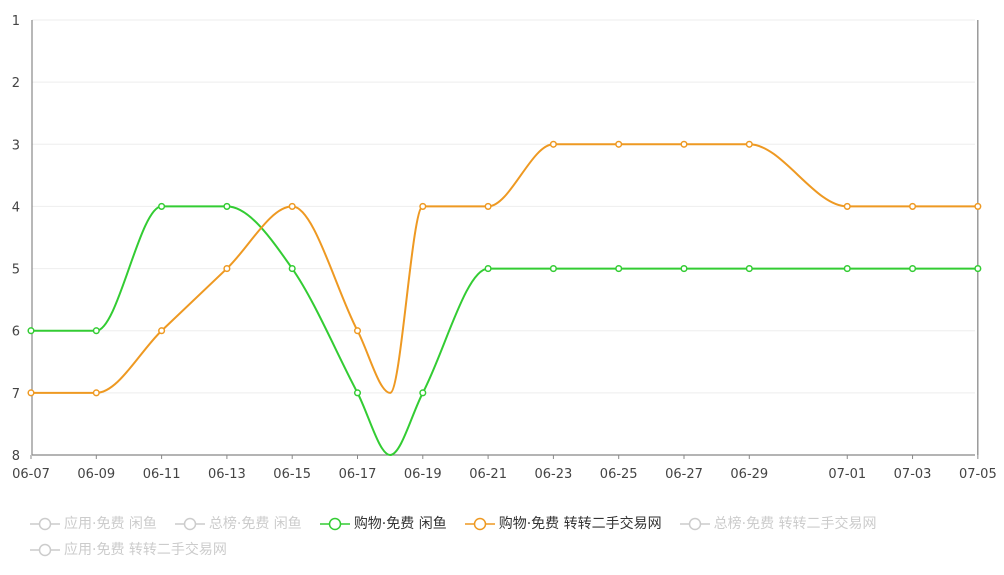  What do you see at coordinates (16, 145) in the screenshot?
I see `y-tick-label: 3` at bounding box center [16, 145].